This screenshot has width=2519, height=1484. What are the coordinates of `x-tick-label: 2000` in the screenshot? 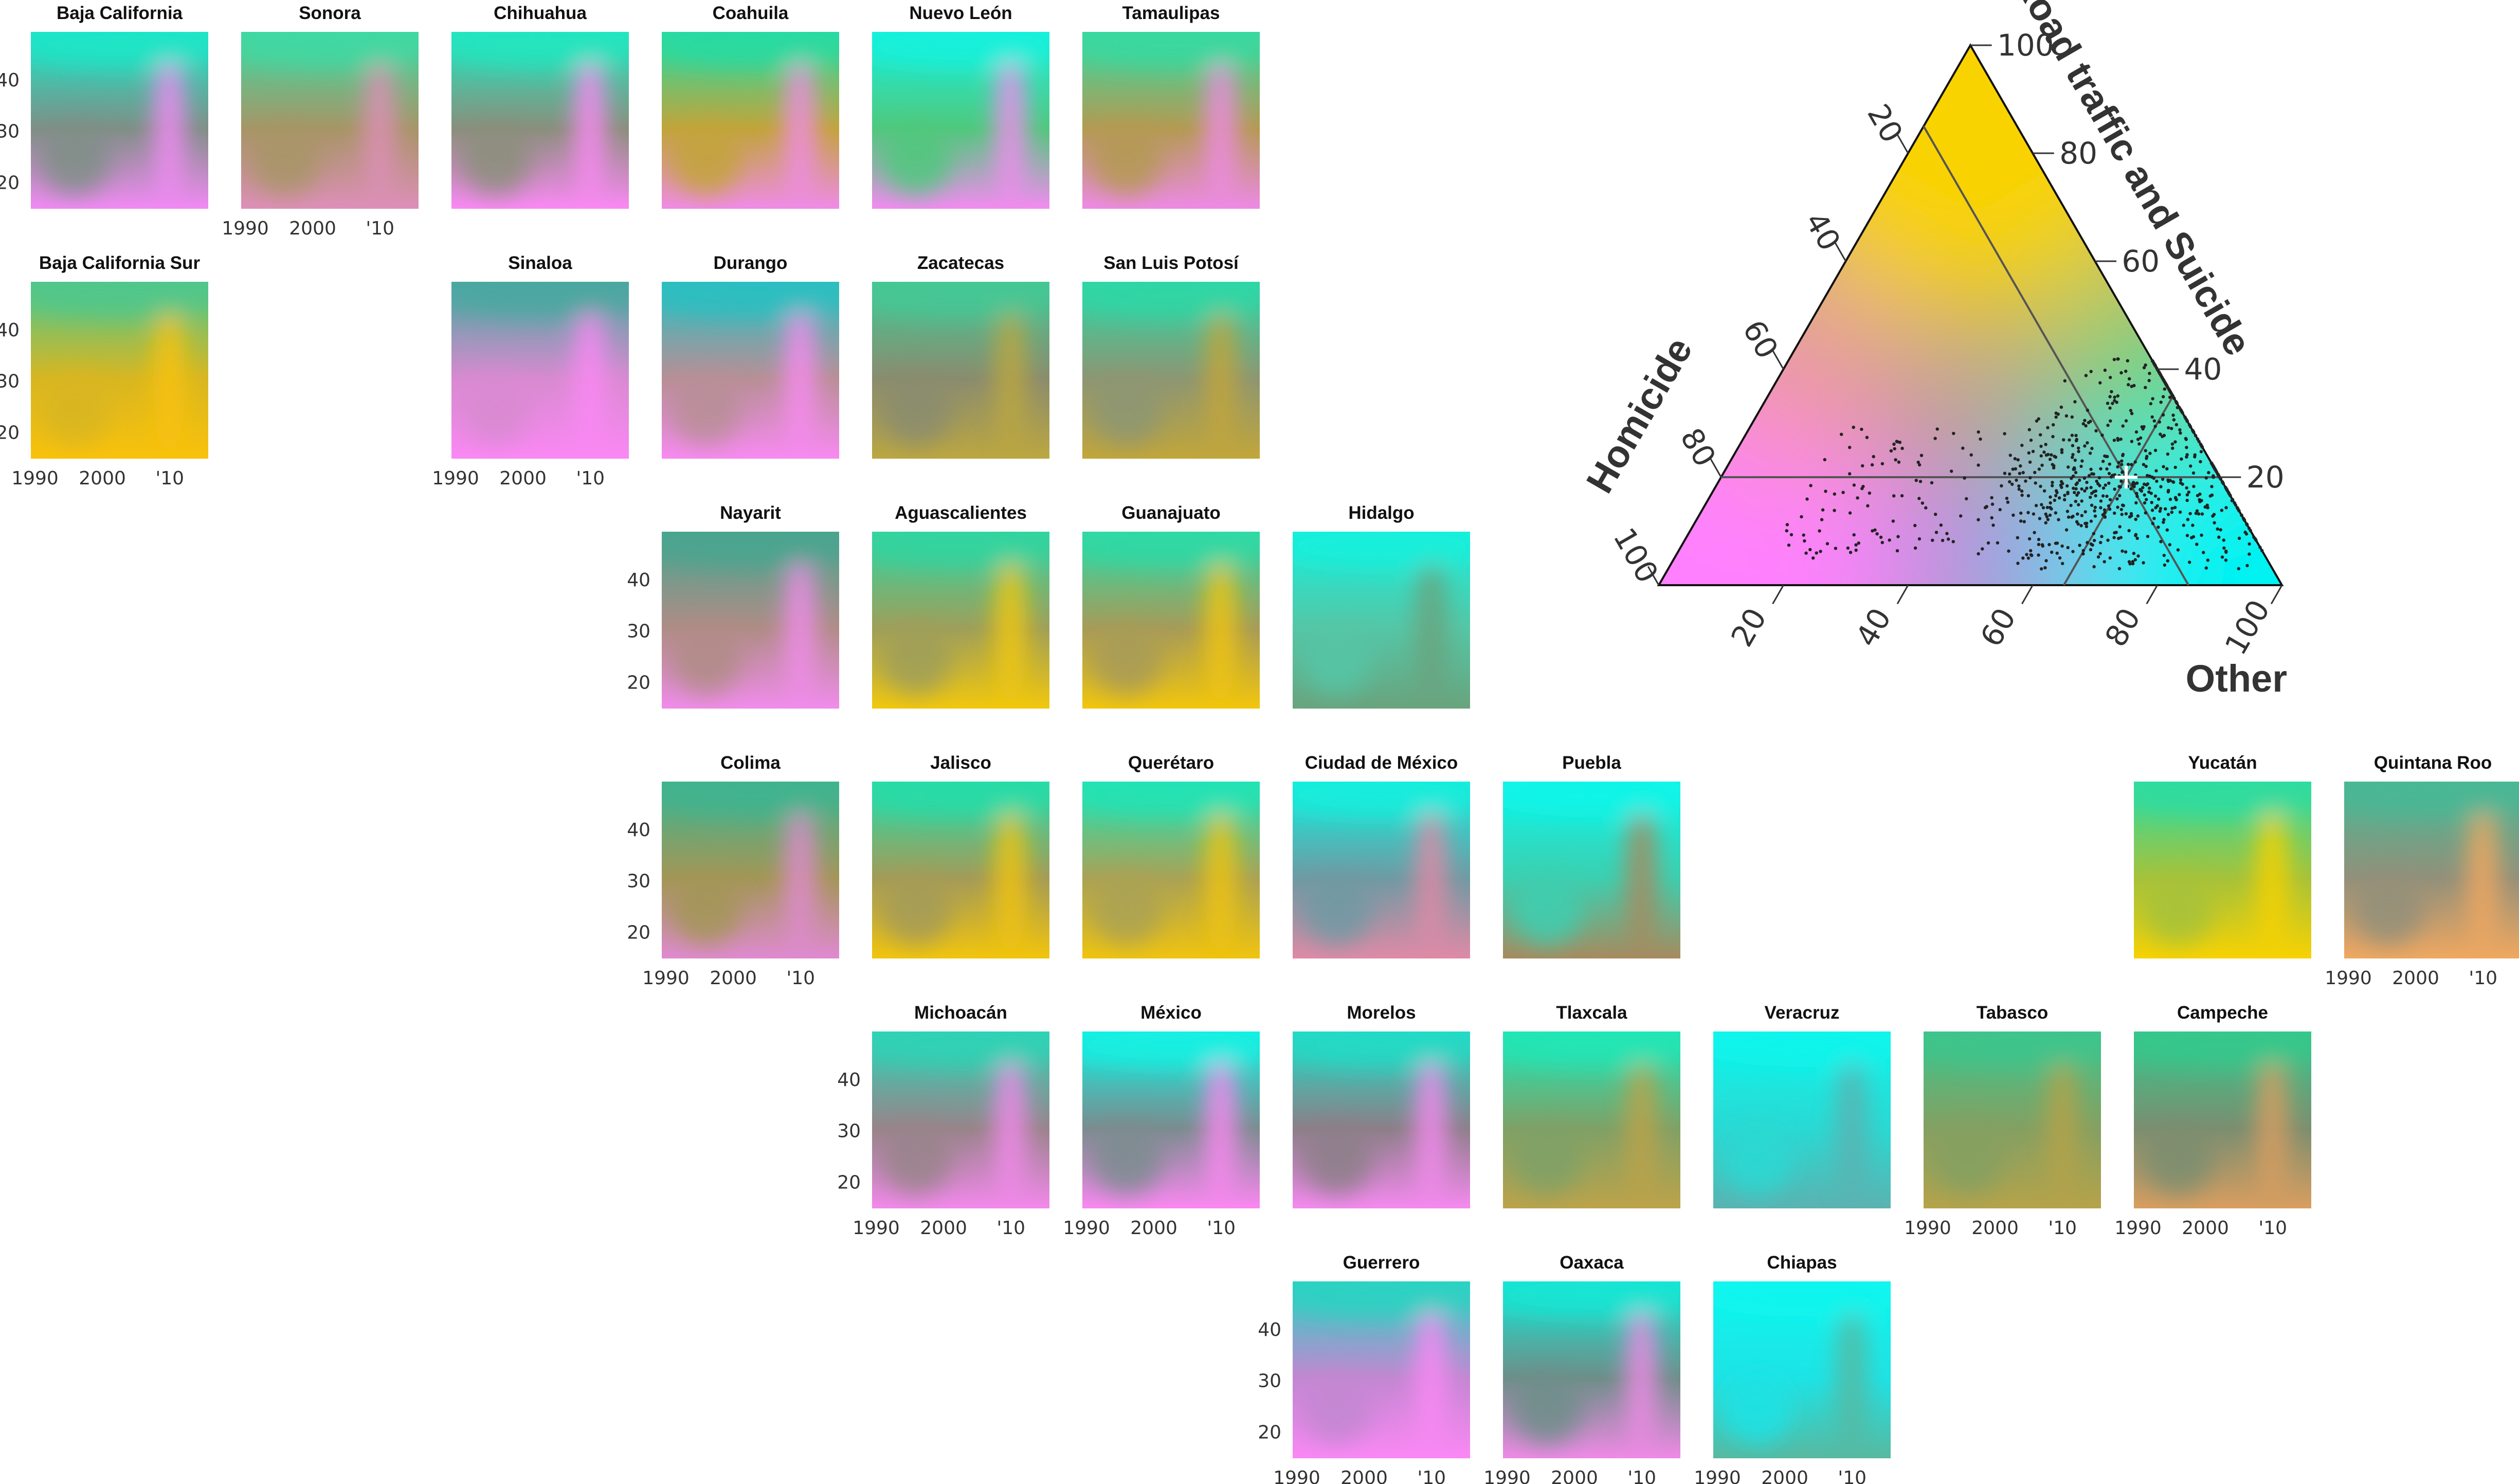 It's located at (1364, 1476).